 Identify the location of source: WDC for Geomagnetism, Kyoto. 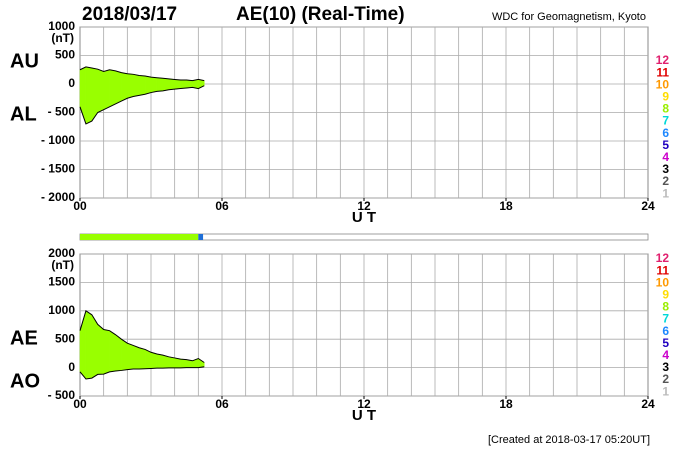
(569, 17).